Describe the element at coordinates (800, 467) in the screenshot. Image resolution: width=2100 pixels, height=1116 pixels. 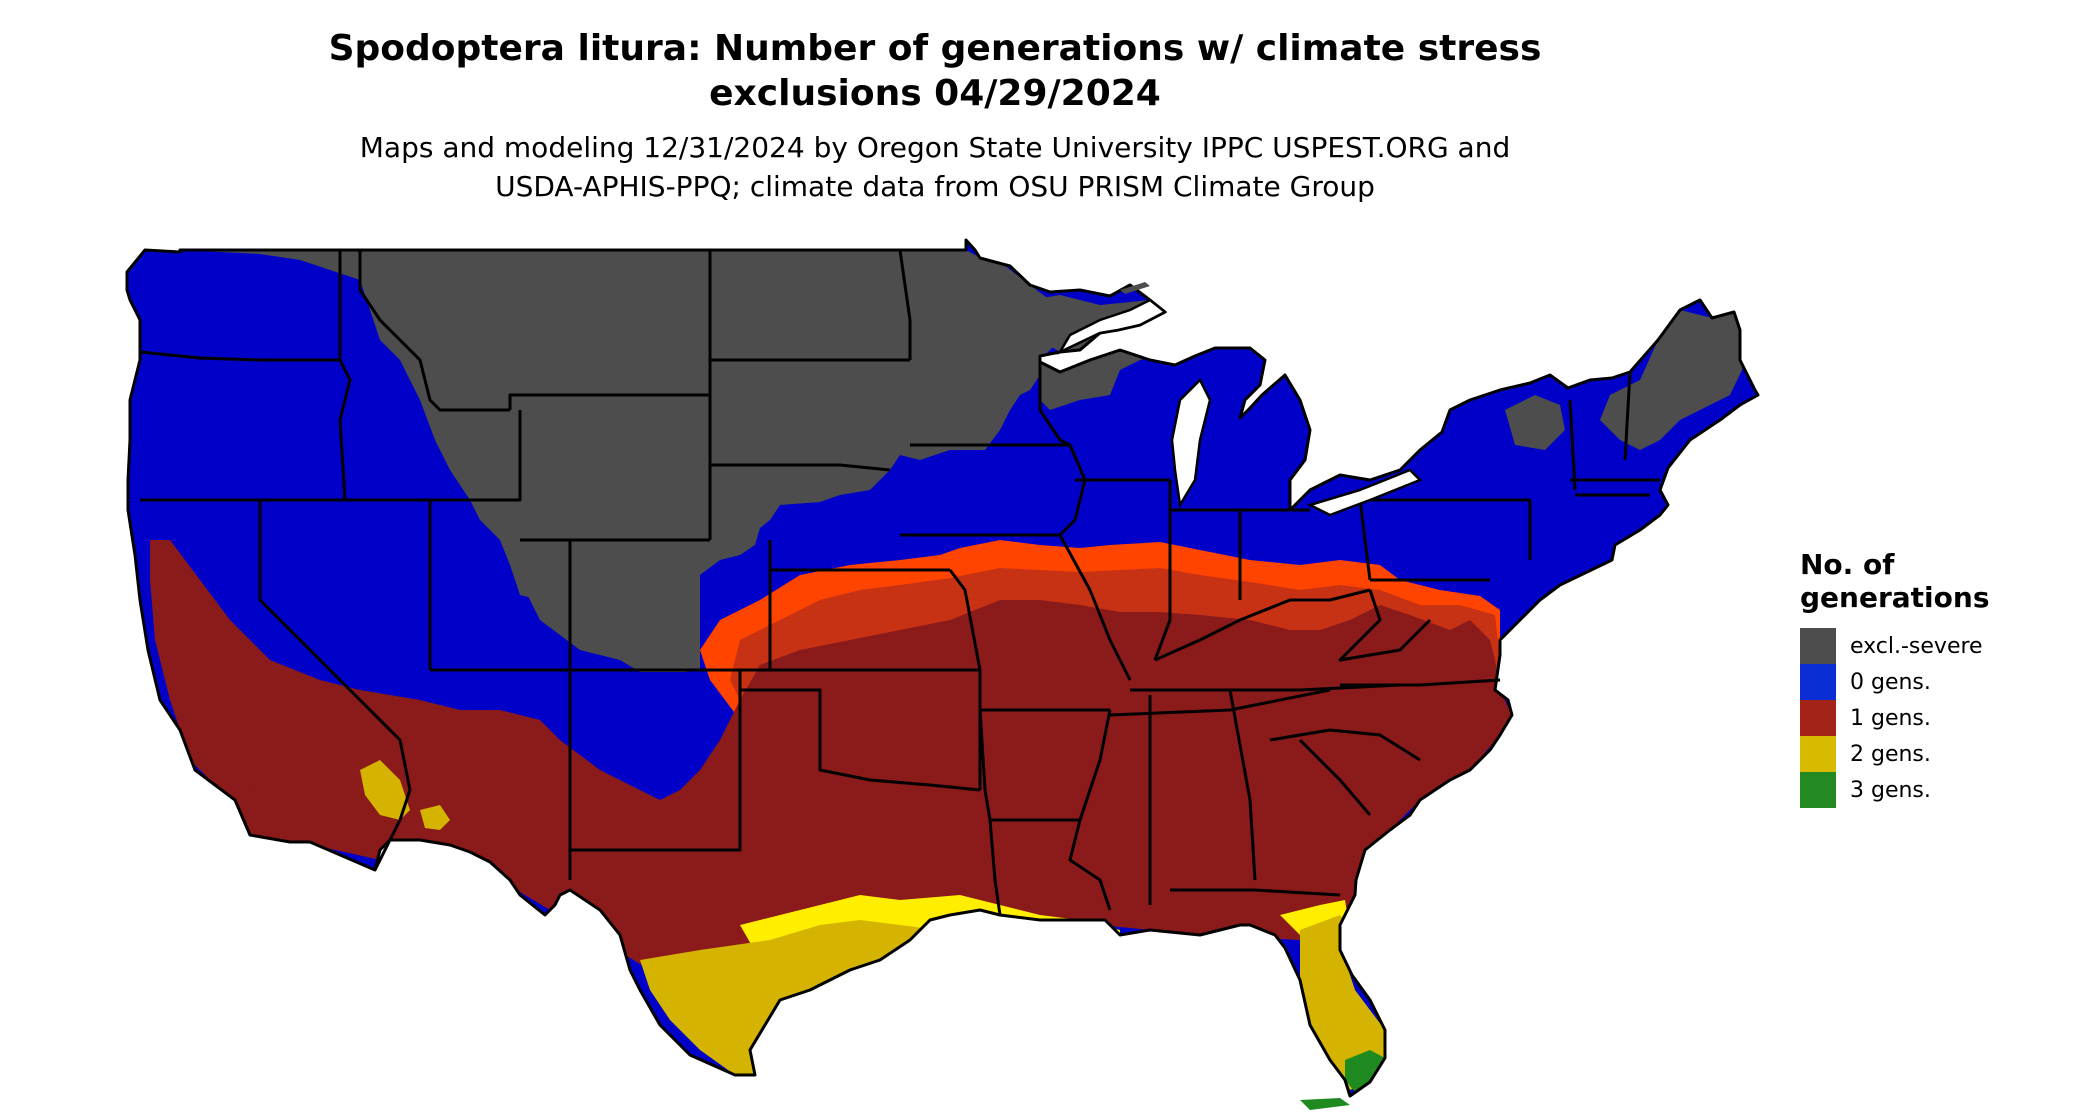
I see `border-sd-ne` at that location.